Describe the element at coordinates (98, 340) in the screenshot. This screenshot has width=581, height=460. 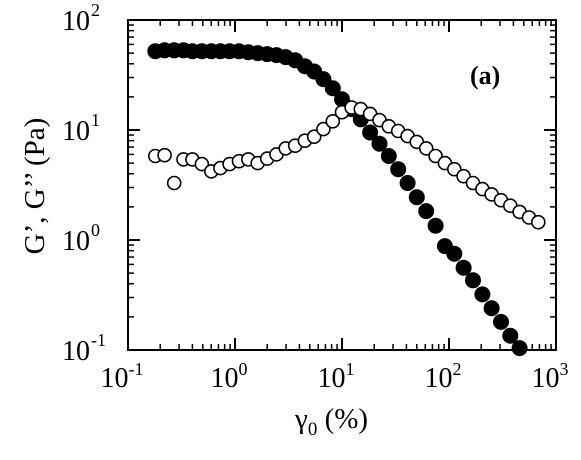
I see `y-tick-label-exp: -1` at that location.